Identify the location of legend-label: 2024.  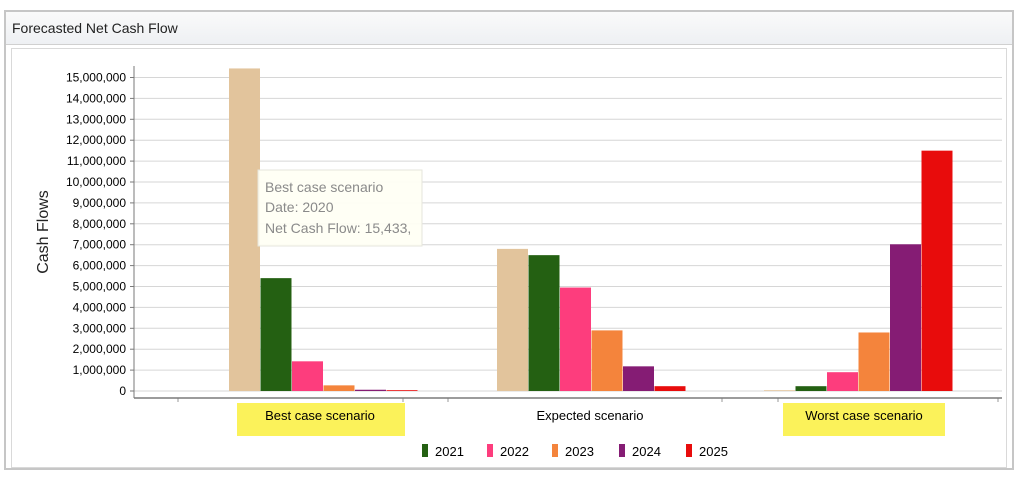
(646, 451).